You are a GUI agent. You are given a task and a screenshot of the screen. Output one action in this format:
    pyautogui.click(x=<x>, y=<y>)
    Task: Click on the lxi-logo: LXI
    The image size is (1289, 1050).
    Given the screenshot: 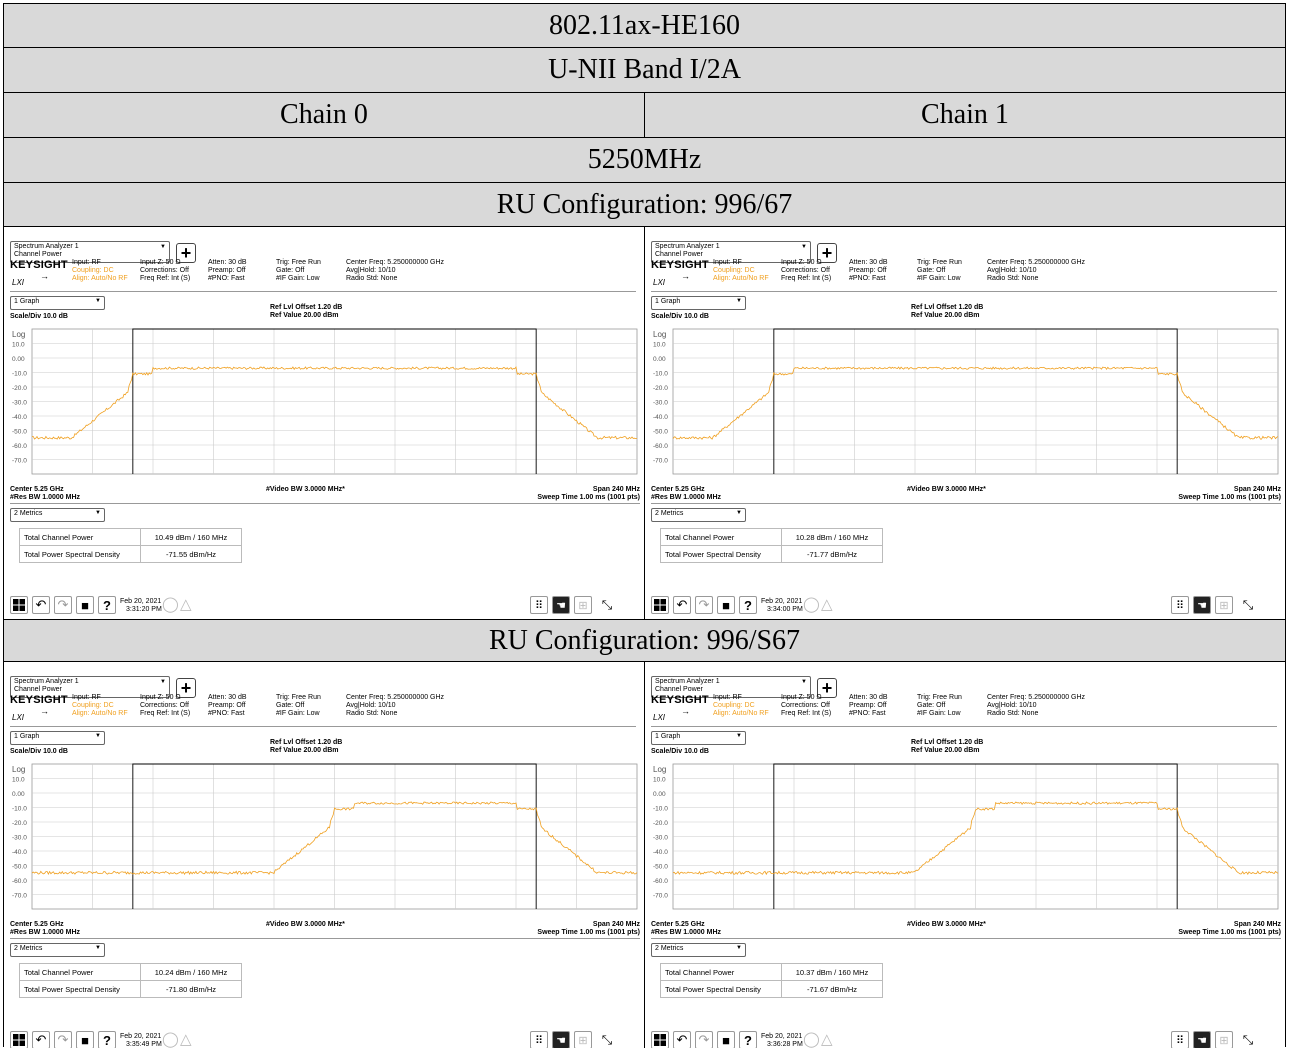 What is the action you would take?
    pyautogui.click(x=18, y=282)
    